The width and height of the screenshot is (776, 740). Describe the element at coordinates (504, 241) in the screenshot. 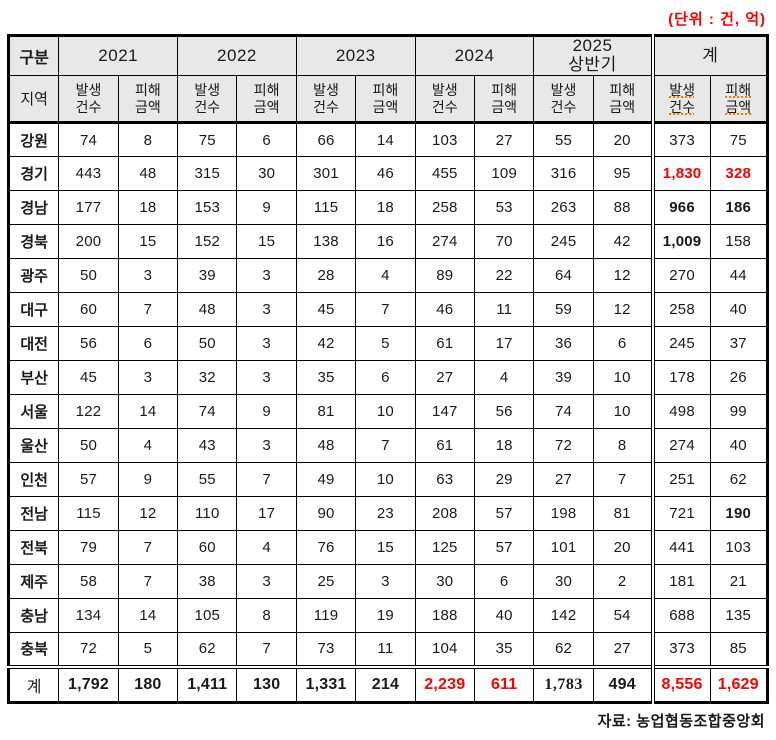

I see `value-cell: 70` at that location.